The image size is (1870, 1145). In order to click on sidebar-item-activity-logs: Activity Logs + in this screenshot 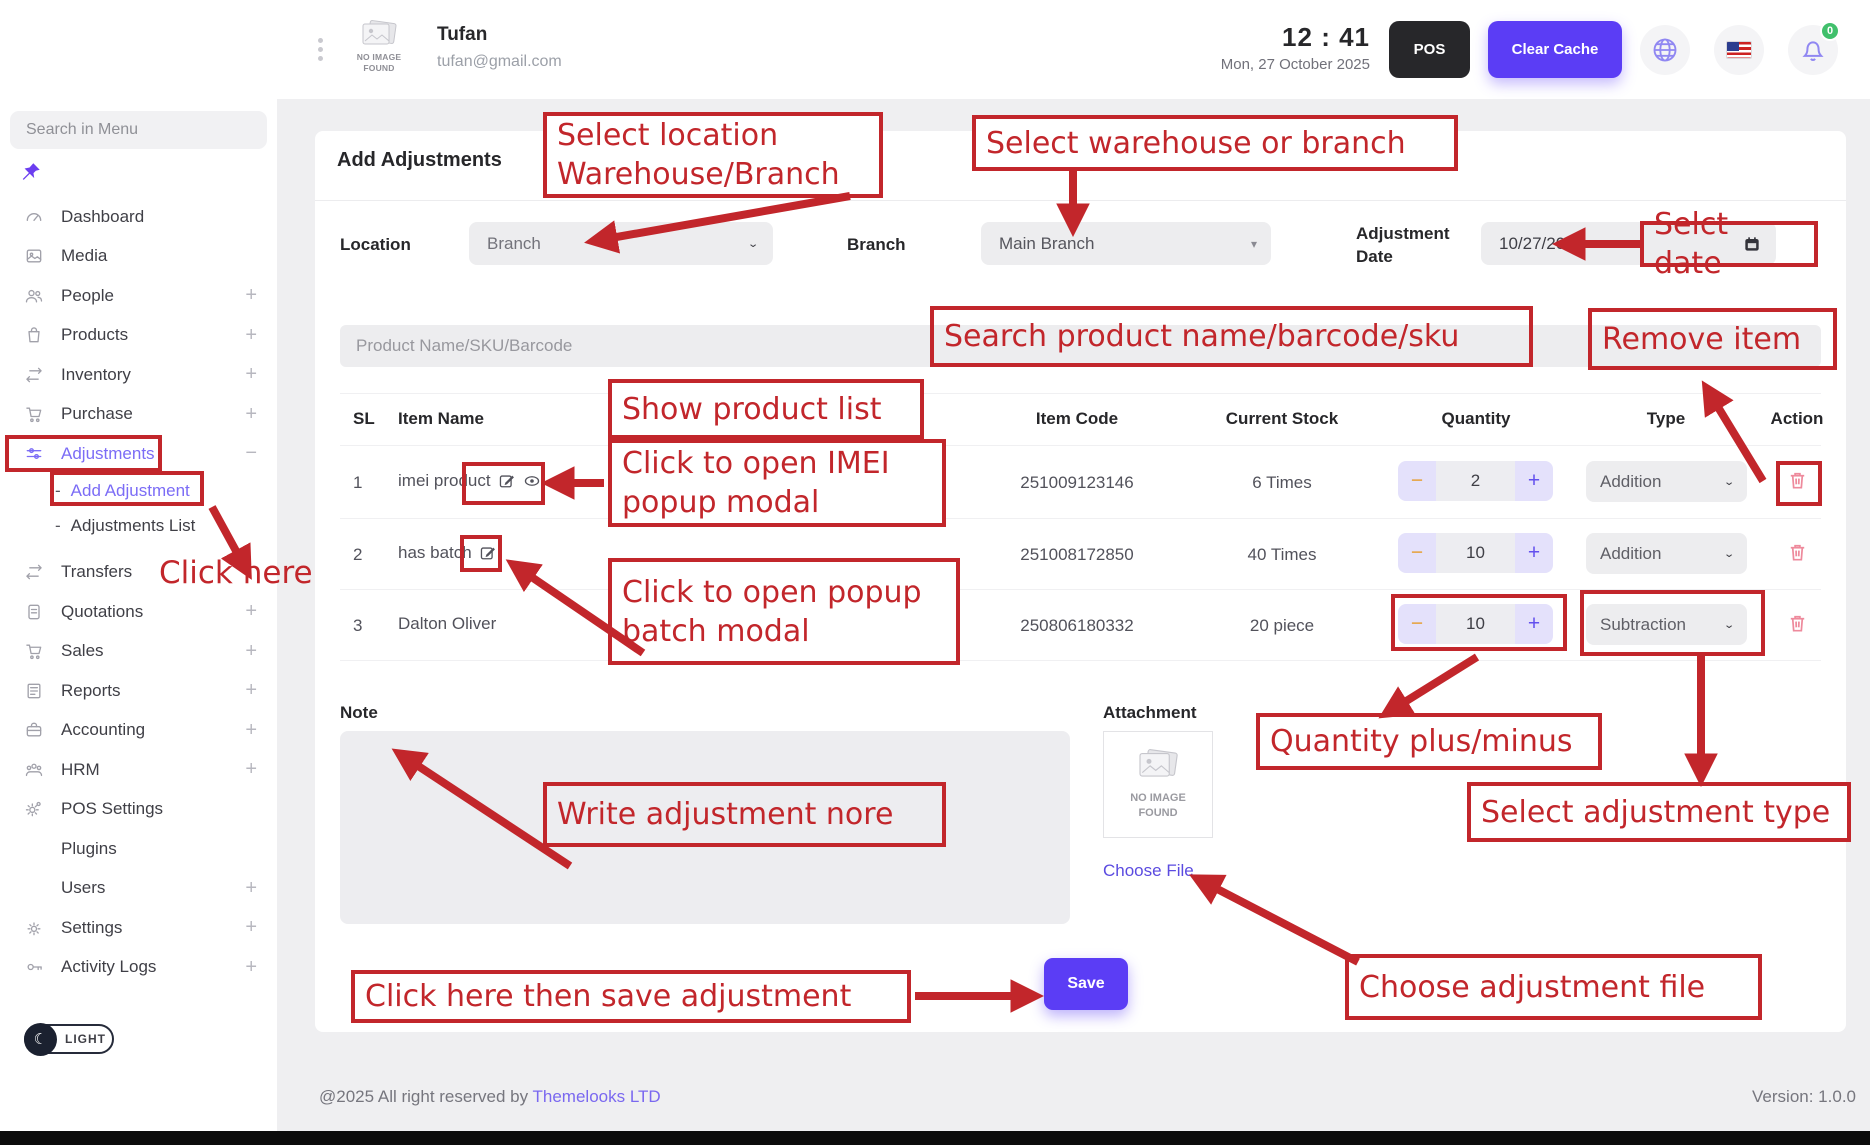, I will do `click(138, 968)`.